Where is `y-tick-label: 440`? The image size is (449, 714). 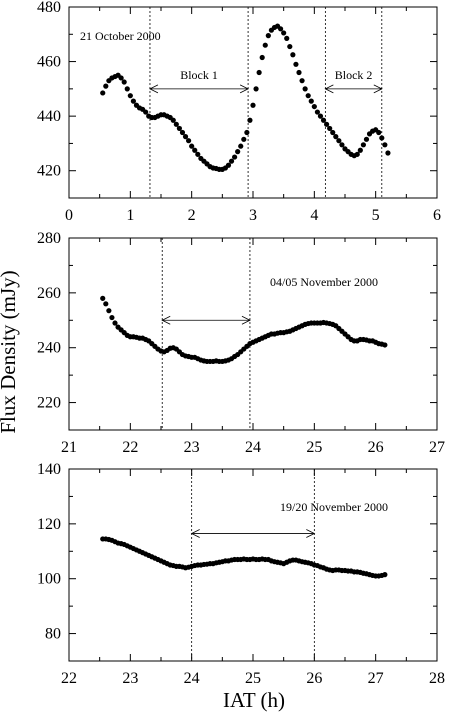
y-tick-label: 440 is located at coordinates (49, 116).